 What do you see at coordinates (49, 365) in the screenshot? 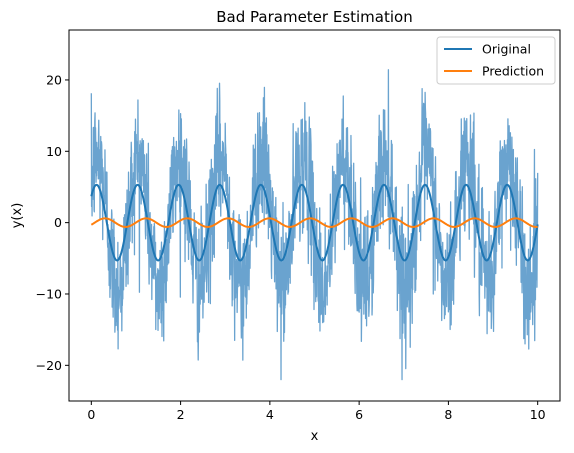
I see `y-tick-label: −20` at bounding box center [49, 365].